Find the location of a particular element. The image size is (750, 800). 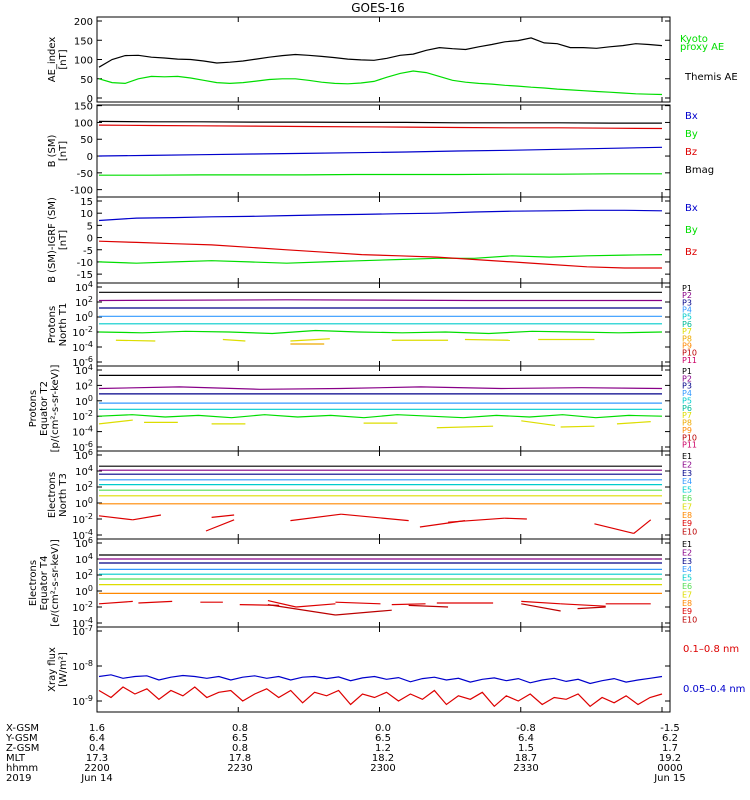

y-tick-label: 200 is located at coordinates (83, 22).